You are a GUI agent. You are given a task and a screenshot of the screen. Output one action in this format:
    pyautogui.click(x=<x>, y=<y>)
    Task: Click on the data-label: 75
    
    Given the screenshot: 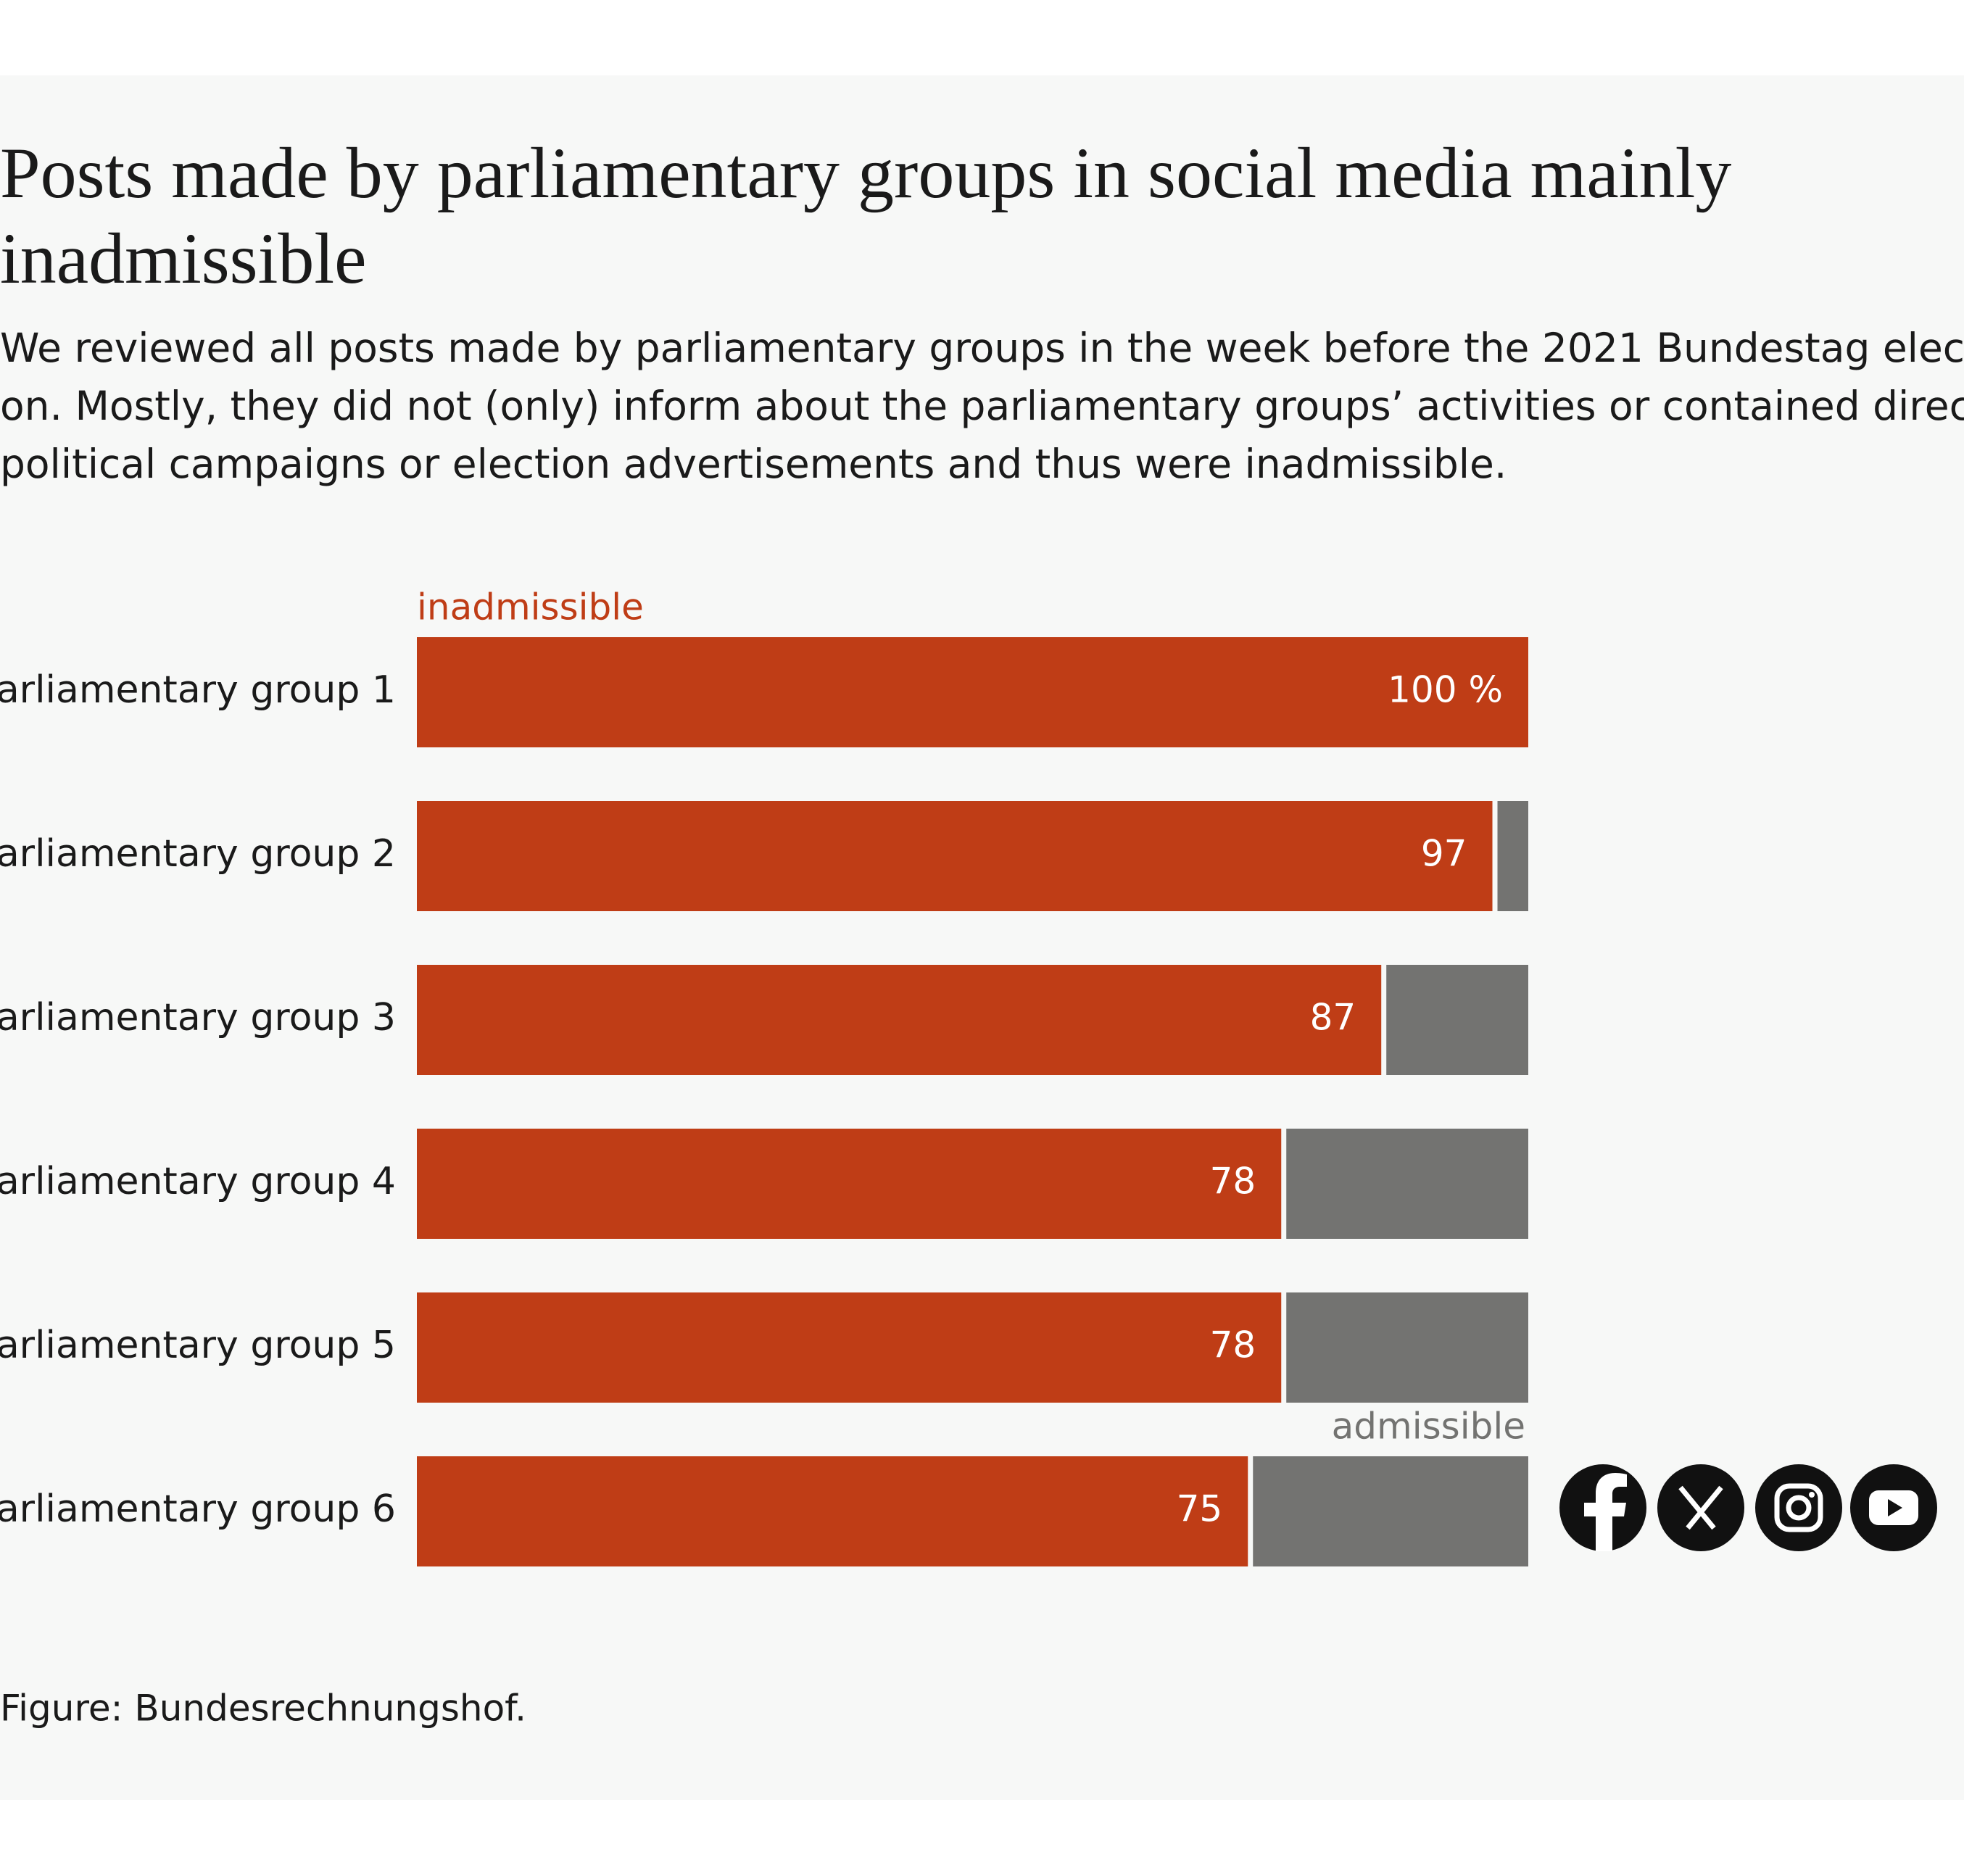 What is the action you would take?
    pyautogui.click(x=1200, y=1509)
    